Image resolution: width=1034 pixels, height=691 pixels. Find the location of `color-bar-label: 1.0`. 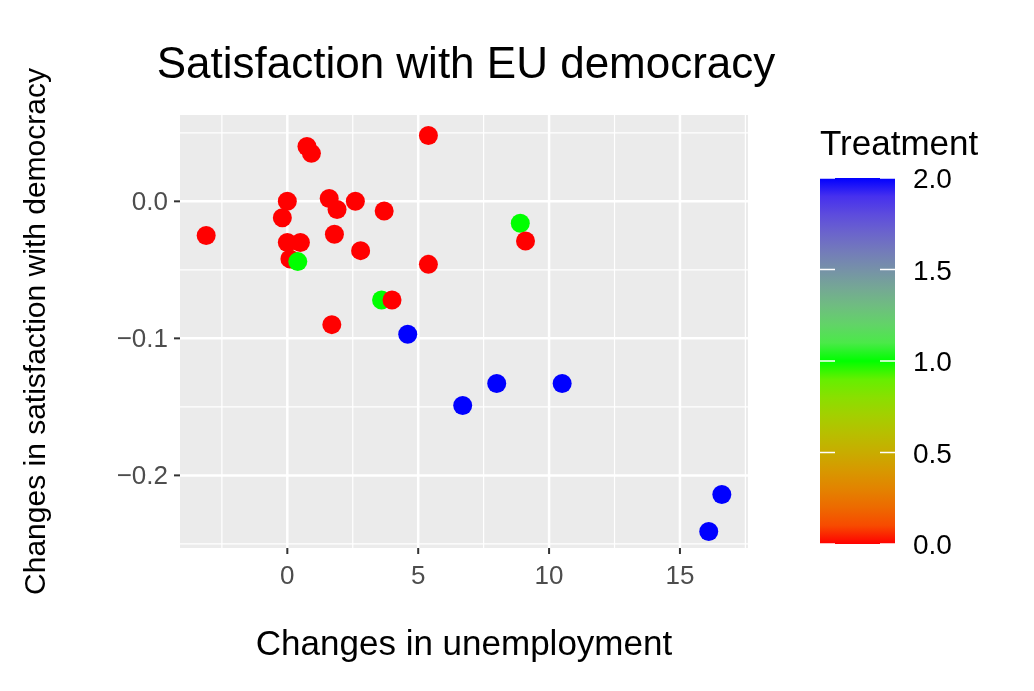

color-bar-label: 1.0 is located at coordinates (932, 361).